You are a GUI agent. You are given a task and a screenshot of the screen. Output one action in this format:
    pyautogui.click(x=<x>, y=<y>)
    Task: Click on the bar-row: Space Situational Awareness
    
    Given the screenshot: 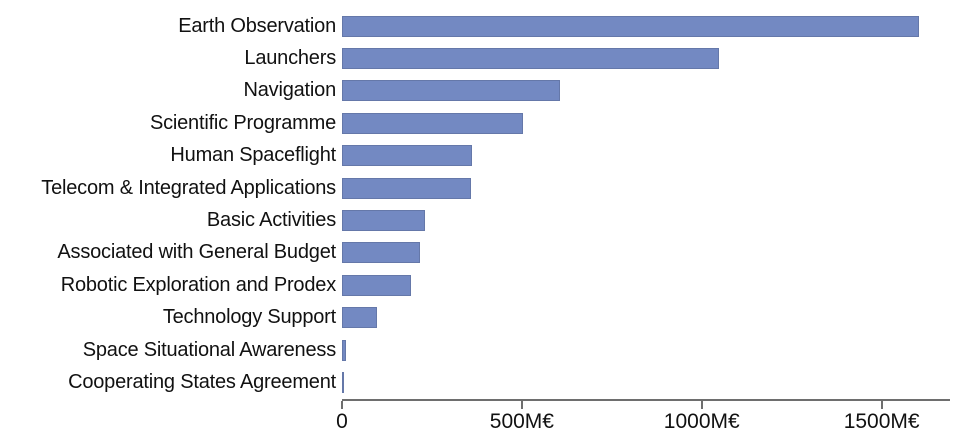 What is the action you would take?
    pyautogui.click(x=480, y=350)
    